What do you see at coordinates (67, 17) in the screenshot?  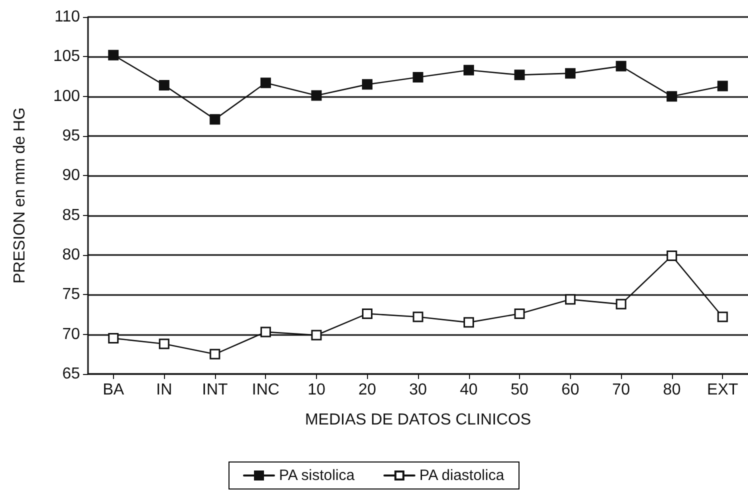 I see `y-tick-label: 110` at bounding box center [67, 17].